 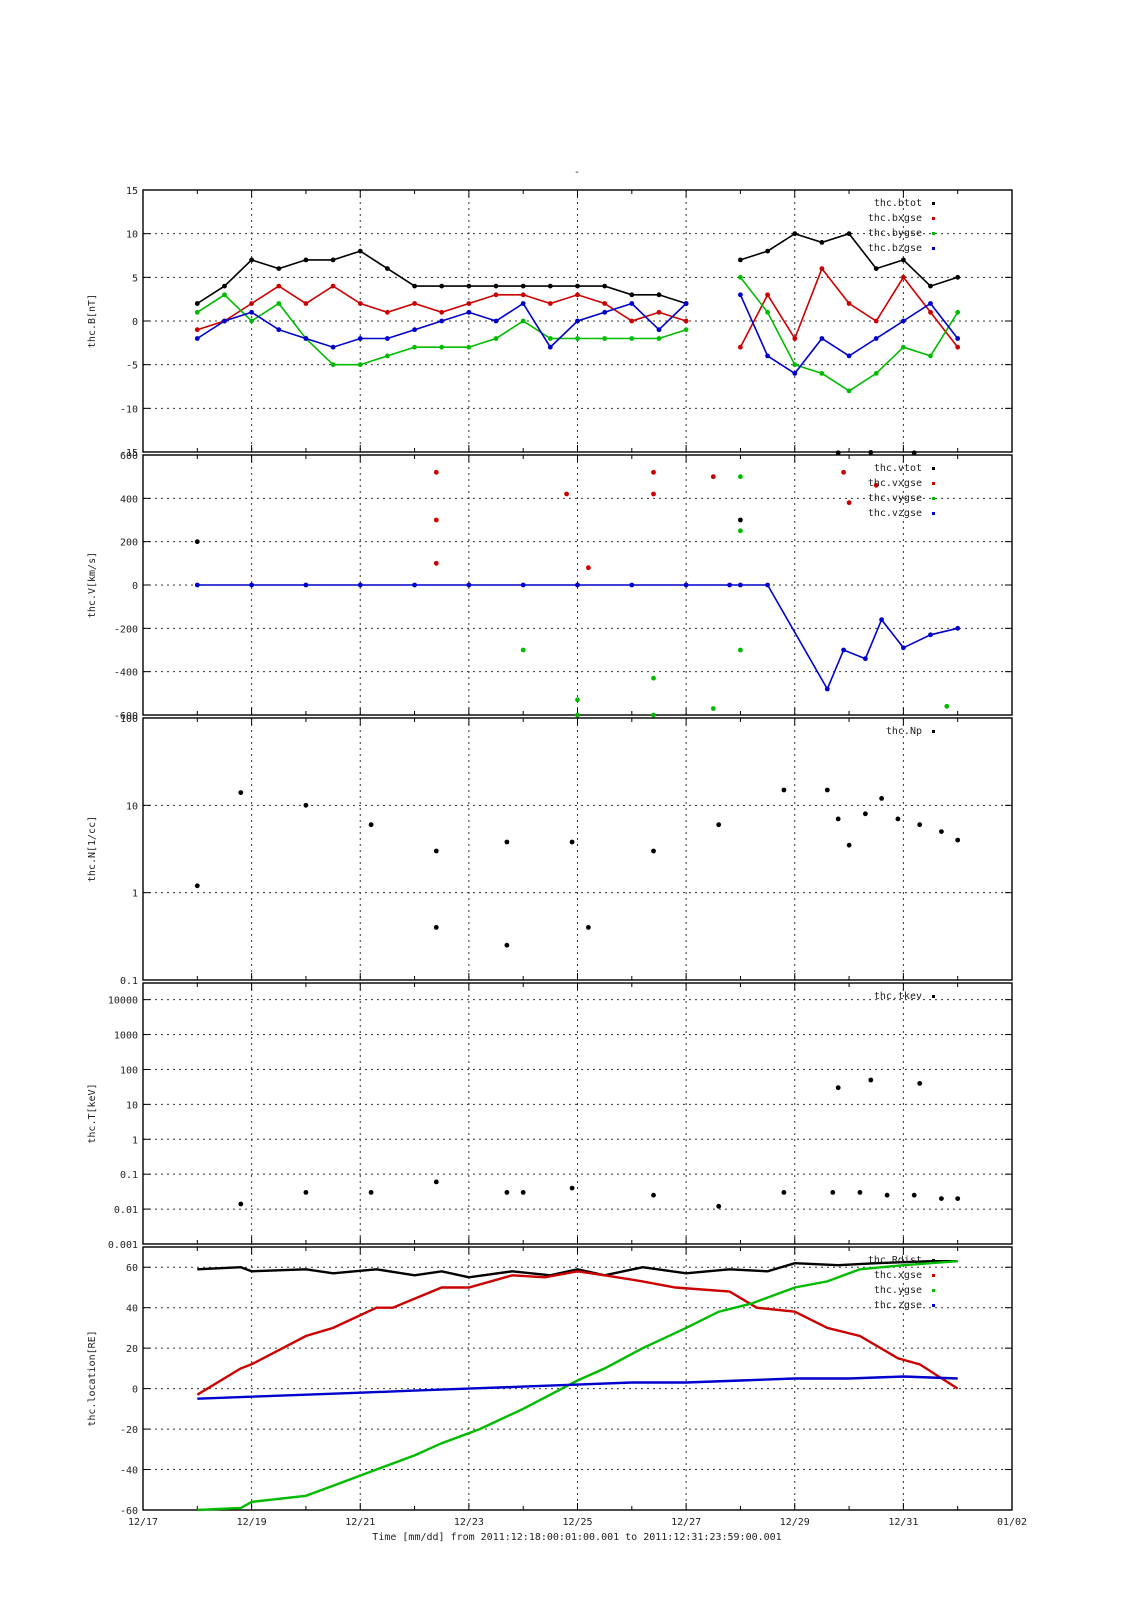 I want to click on legend-label: thc.ygse, so click(x=898, y=1290).